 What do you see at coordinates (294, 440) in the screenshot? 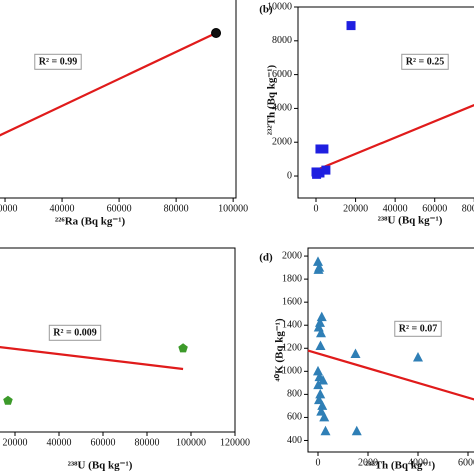
I see `y-tick-label: 400` at bounding box center [294, 440].